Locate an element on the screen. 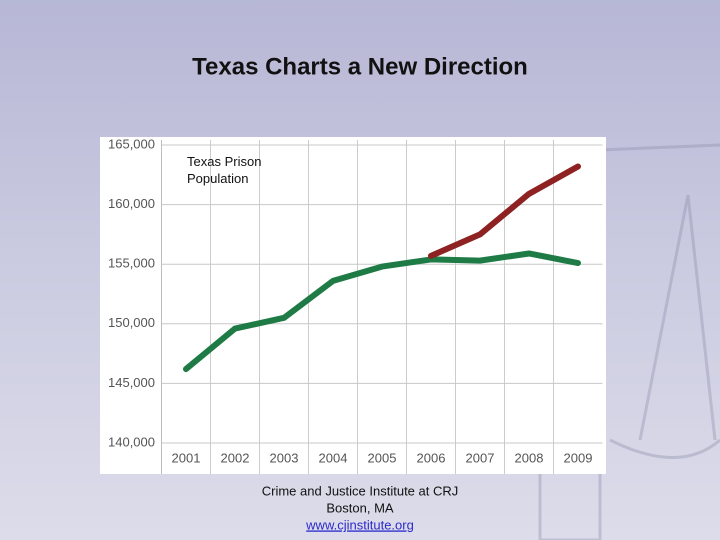  footer-link: www.cjinstitute.org is located at coordinates (359, 524).